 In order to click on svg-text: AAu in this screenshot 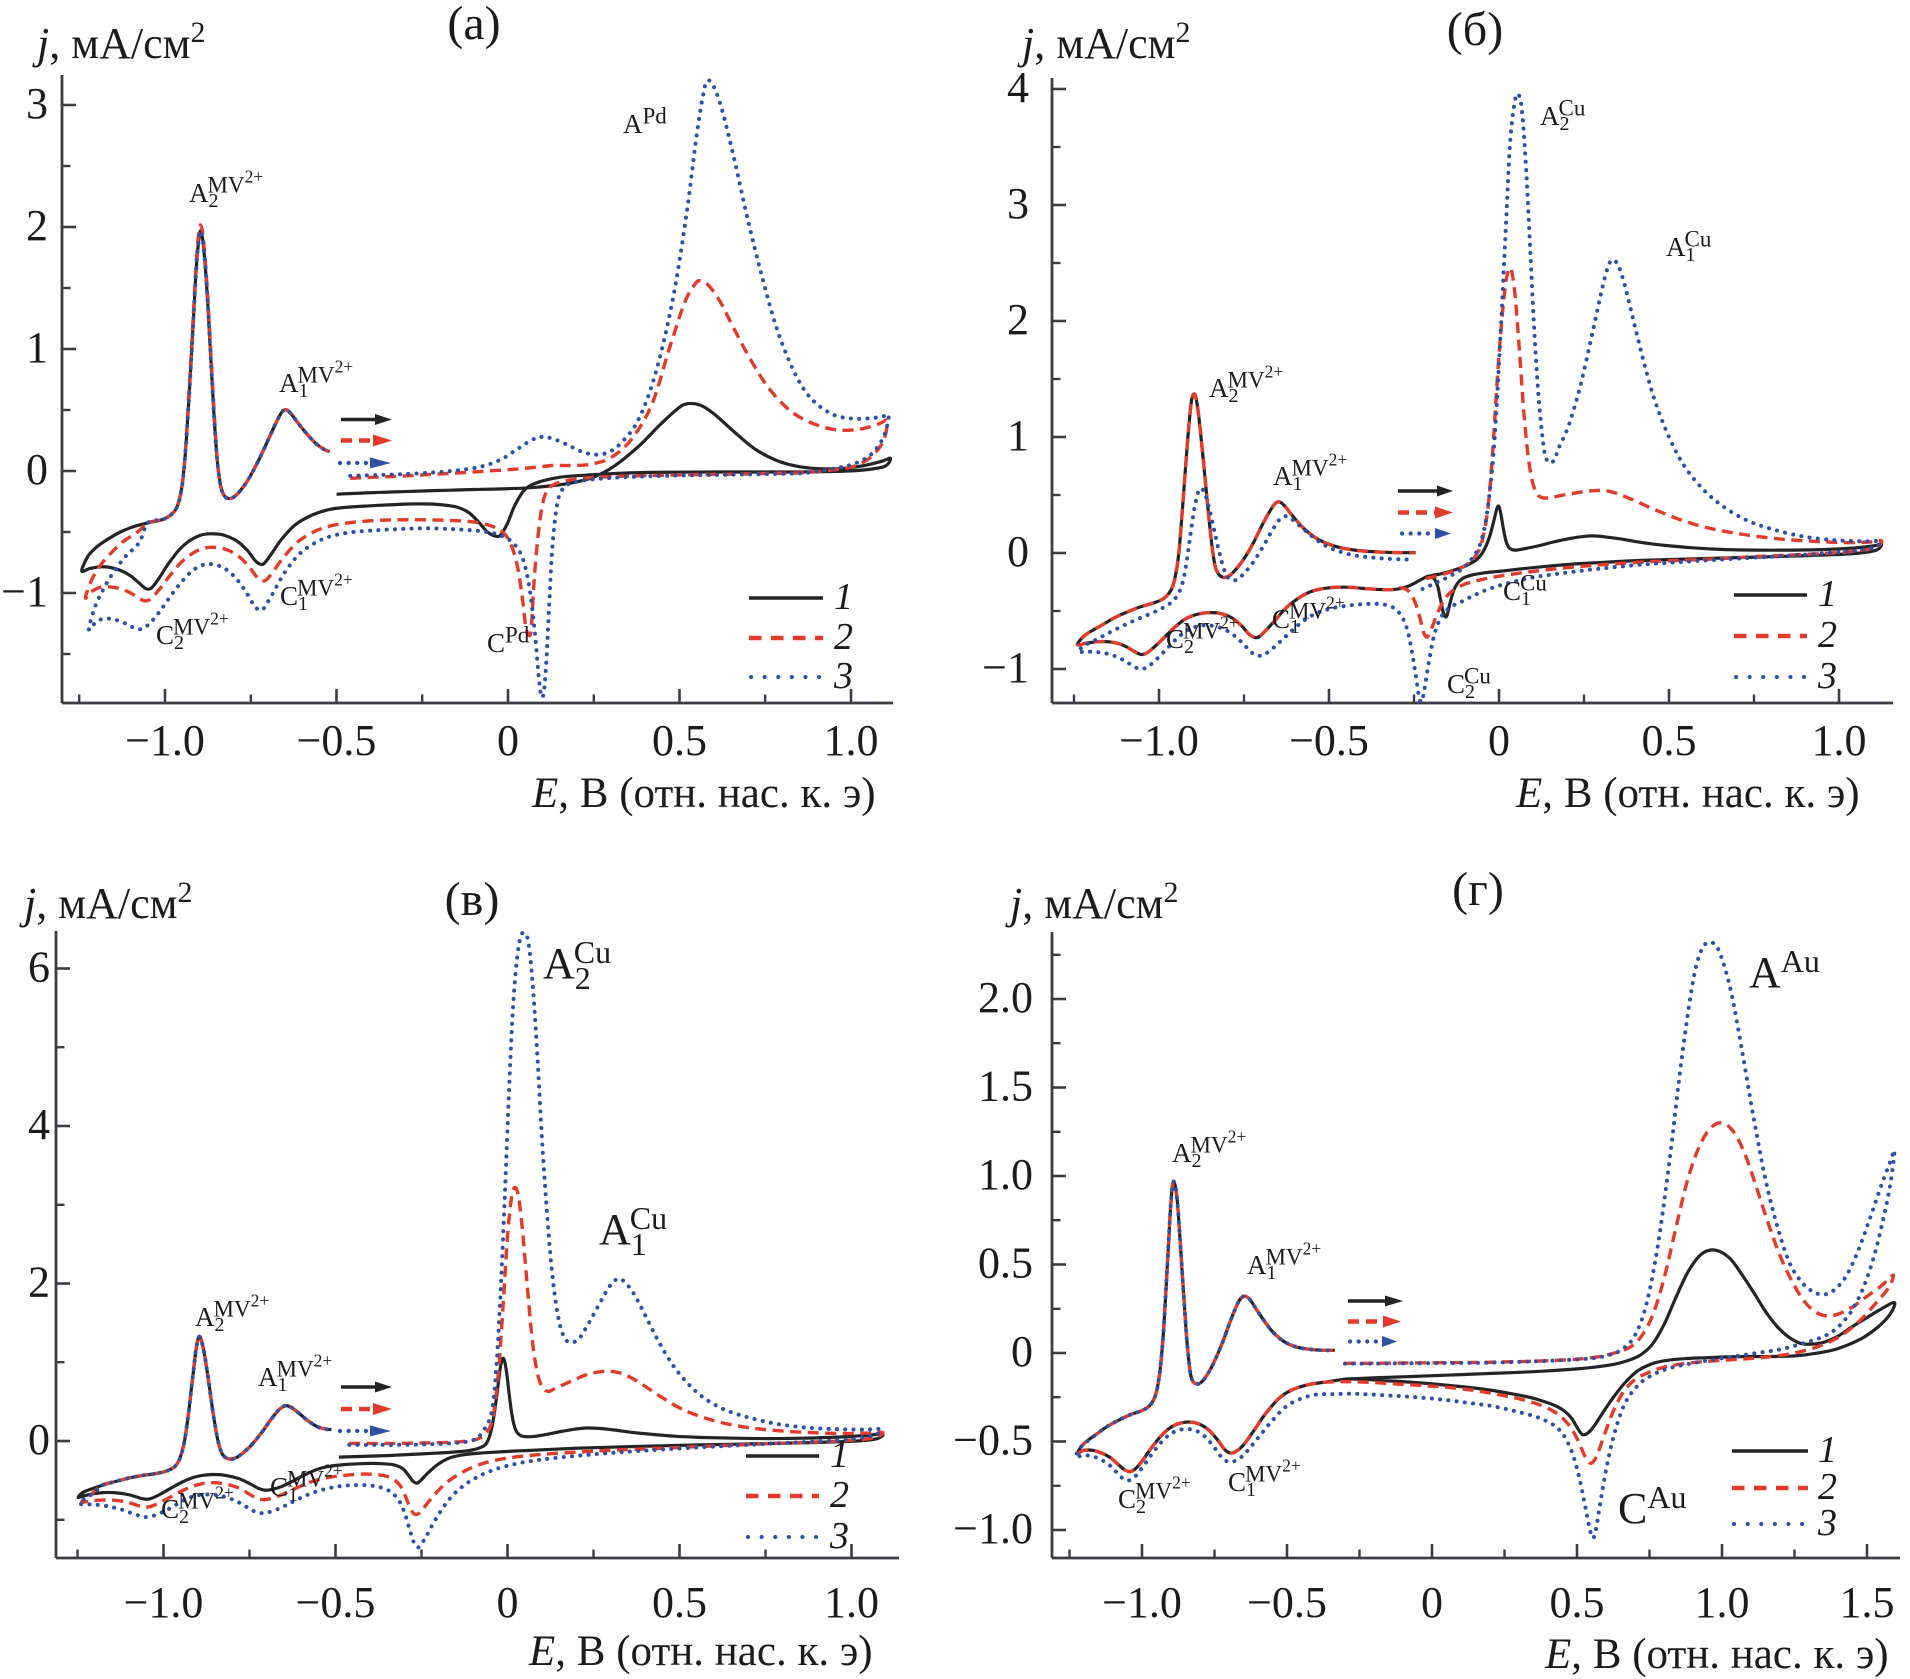, I will do `click(1784, 970)`.